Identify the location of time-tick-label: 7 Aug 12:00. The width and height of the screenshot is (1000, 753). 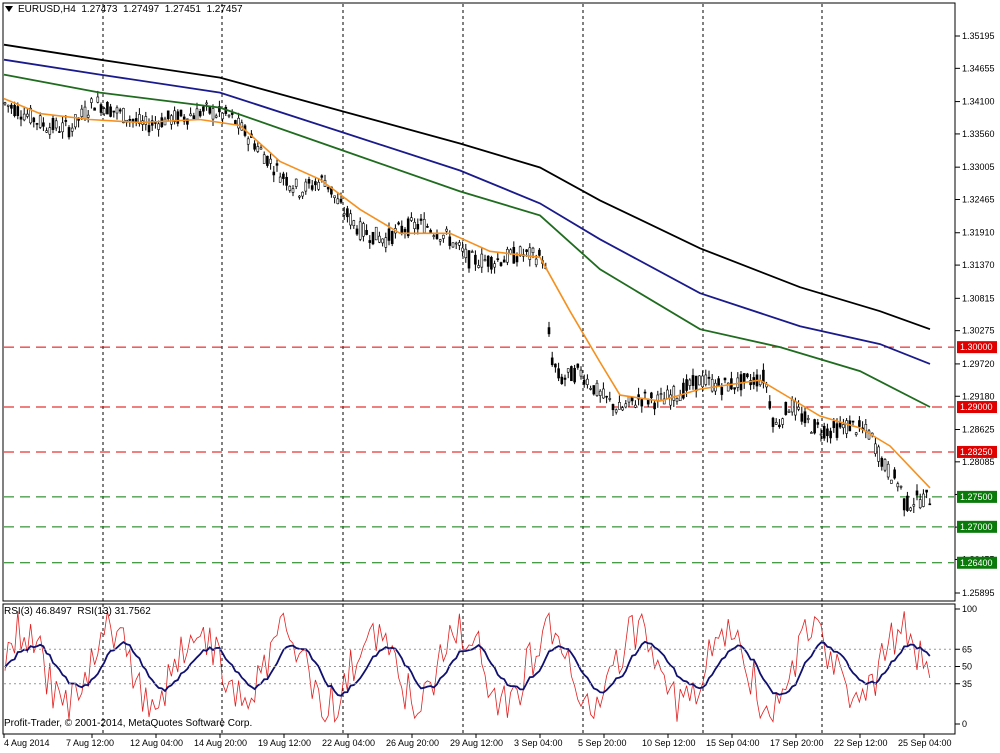
(90, 743).